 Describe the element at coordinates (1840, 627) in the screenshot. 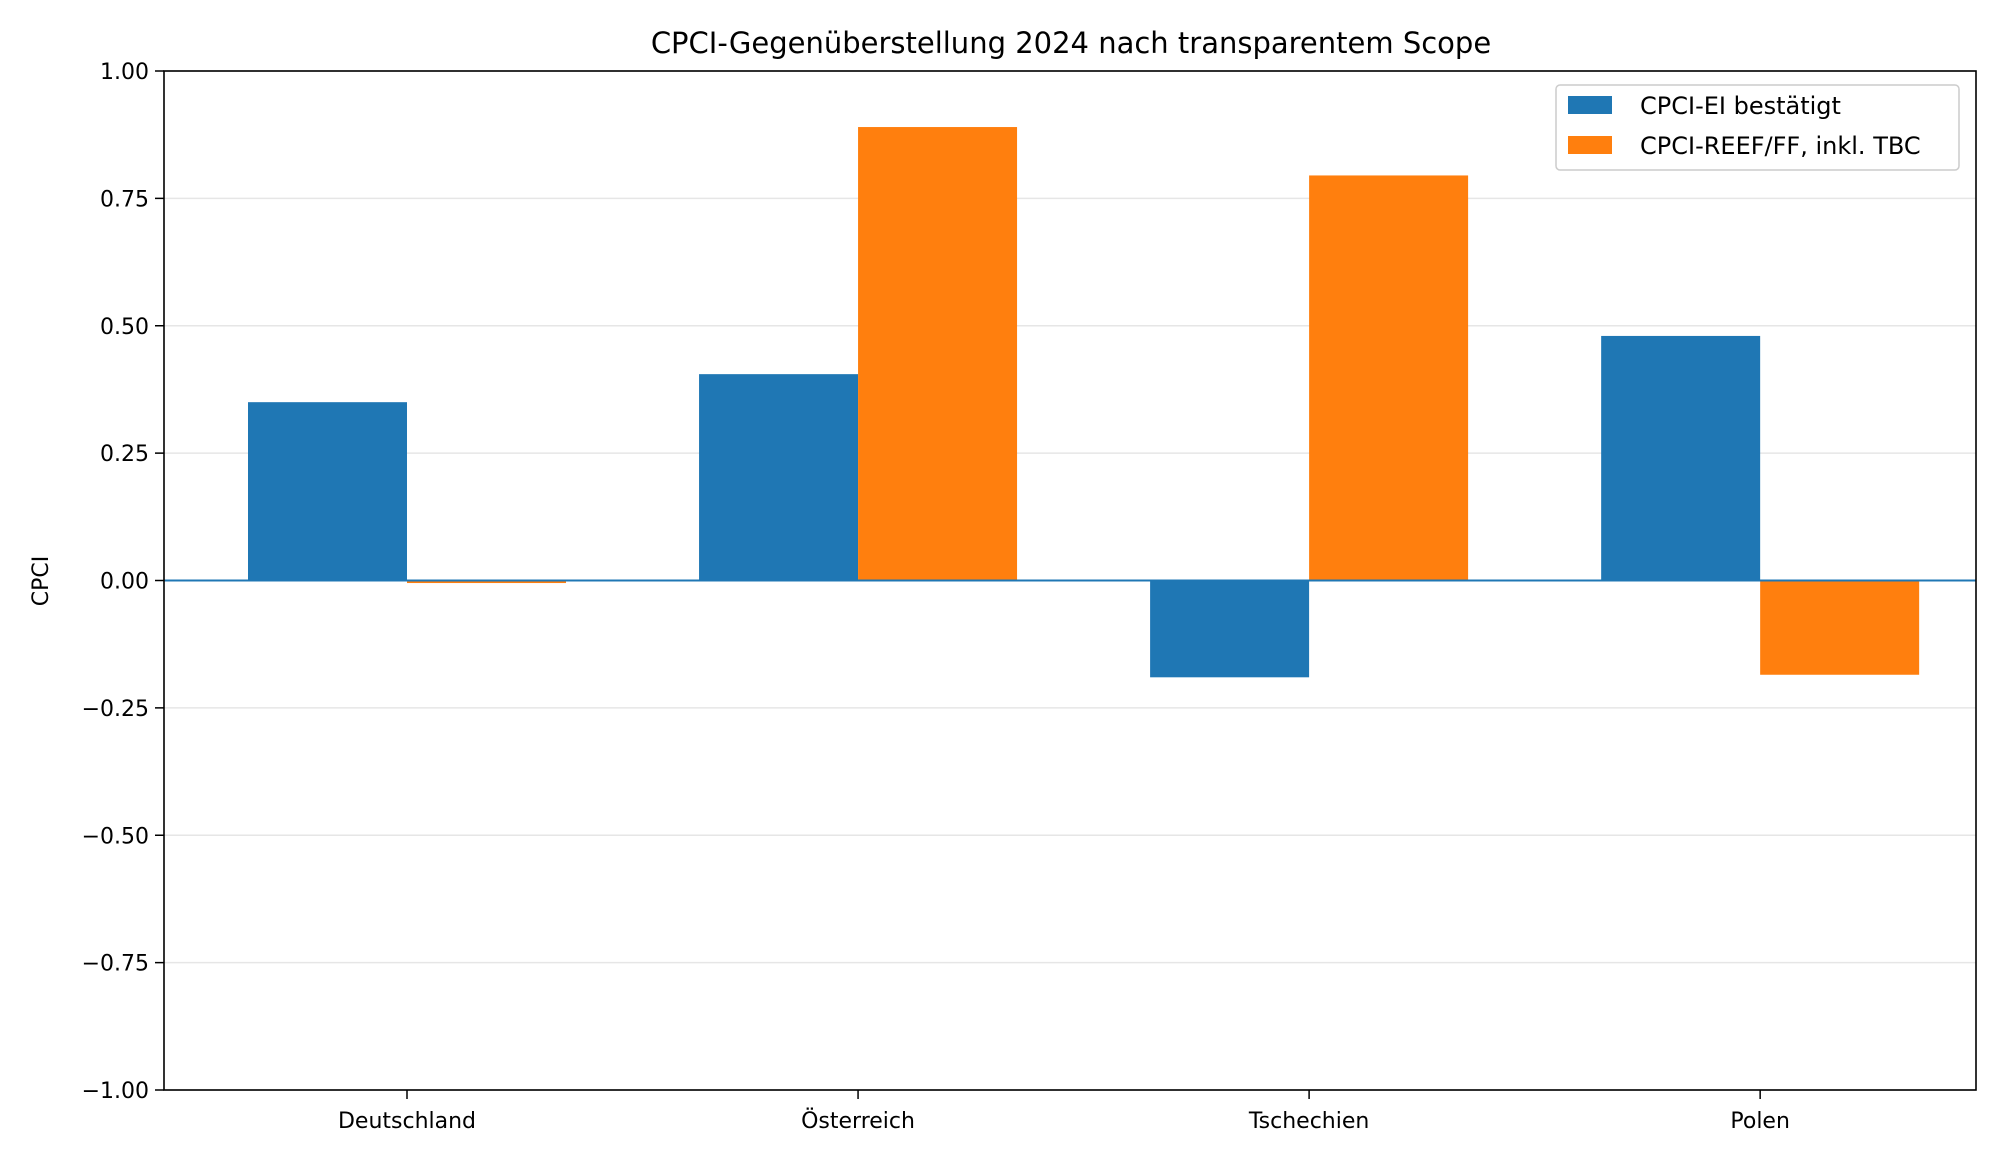

I see `bar-series-2-polen` at that location.